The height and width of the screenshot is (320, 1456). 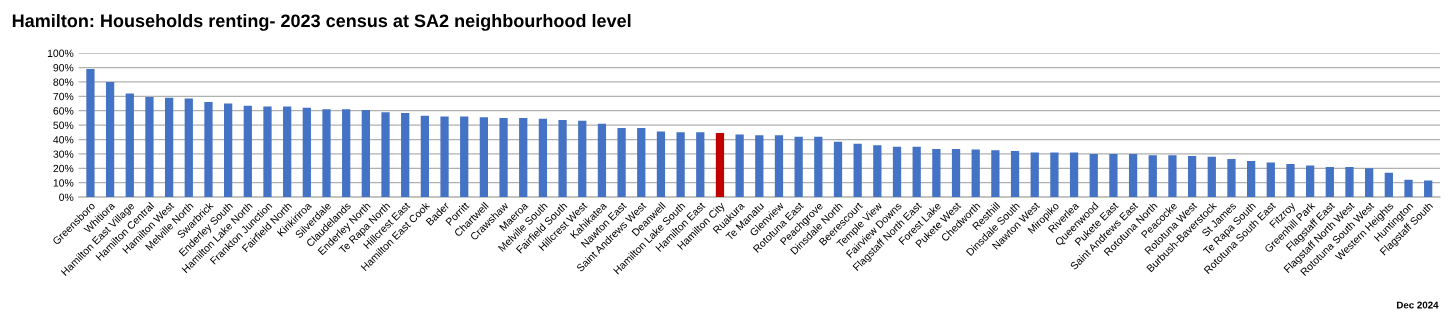 I want to click on y-tick-label: 90%, so click(x=63, y=68).